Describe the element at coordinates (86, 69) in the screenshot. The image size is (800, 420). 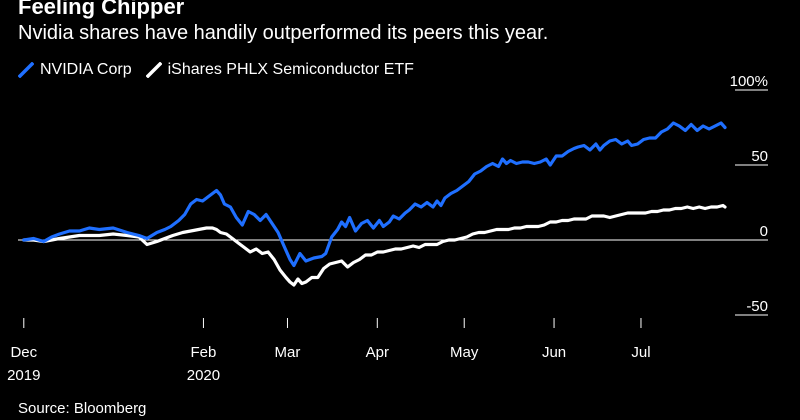
I see `legend-label-nvidia: NVIDIA Corp` at that location.